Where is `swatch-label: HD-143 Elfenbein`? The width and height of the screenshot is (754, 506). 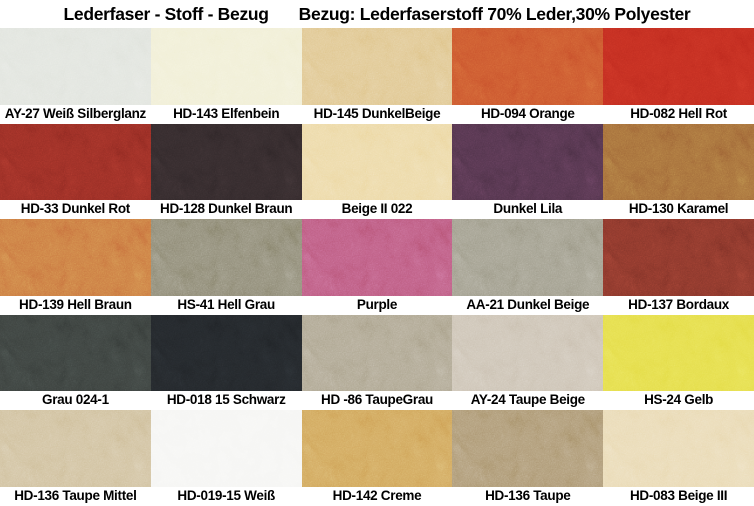 swatch-label: HD-143 Elfenbein is located at coordinates (226, 114).